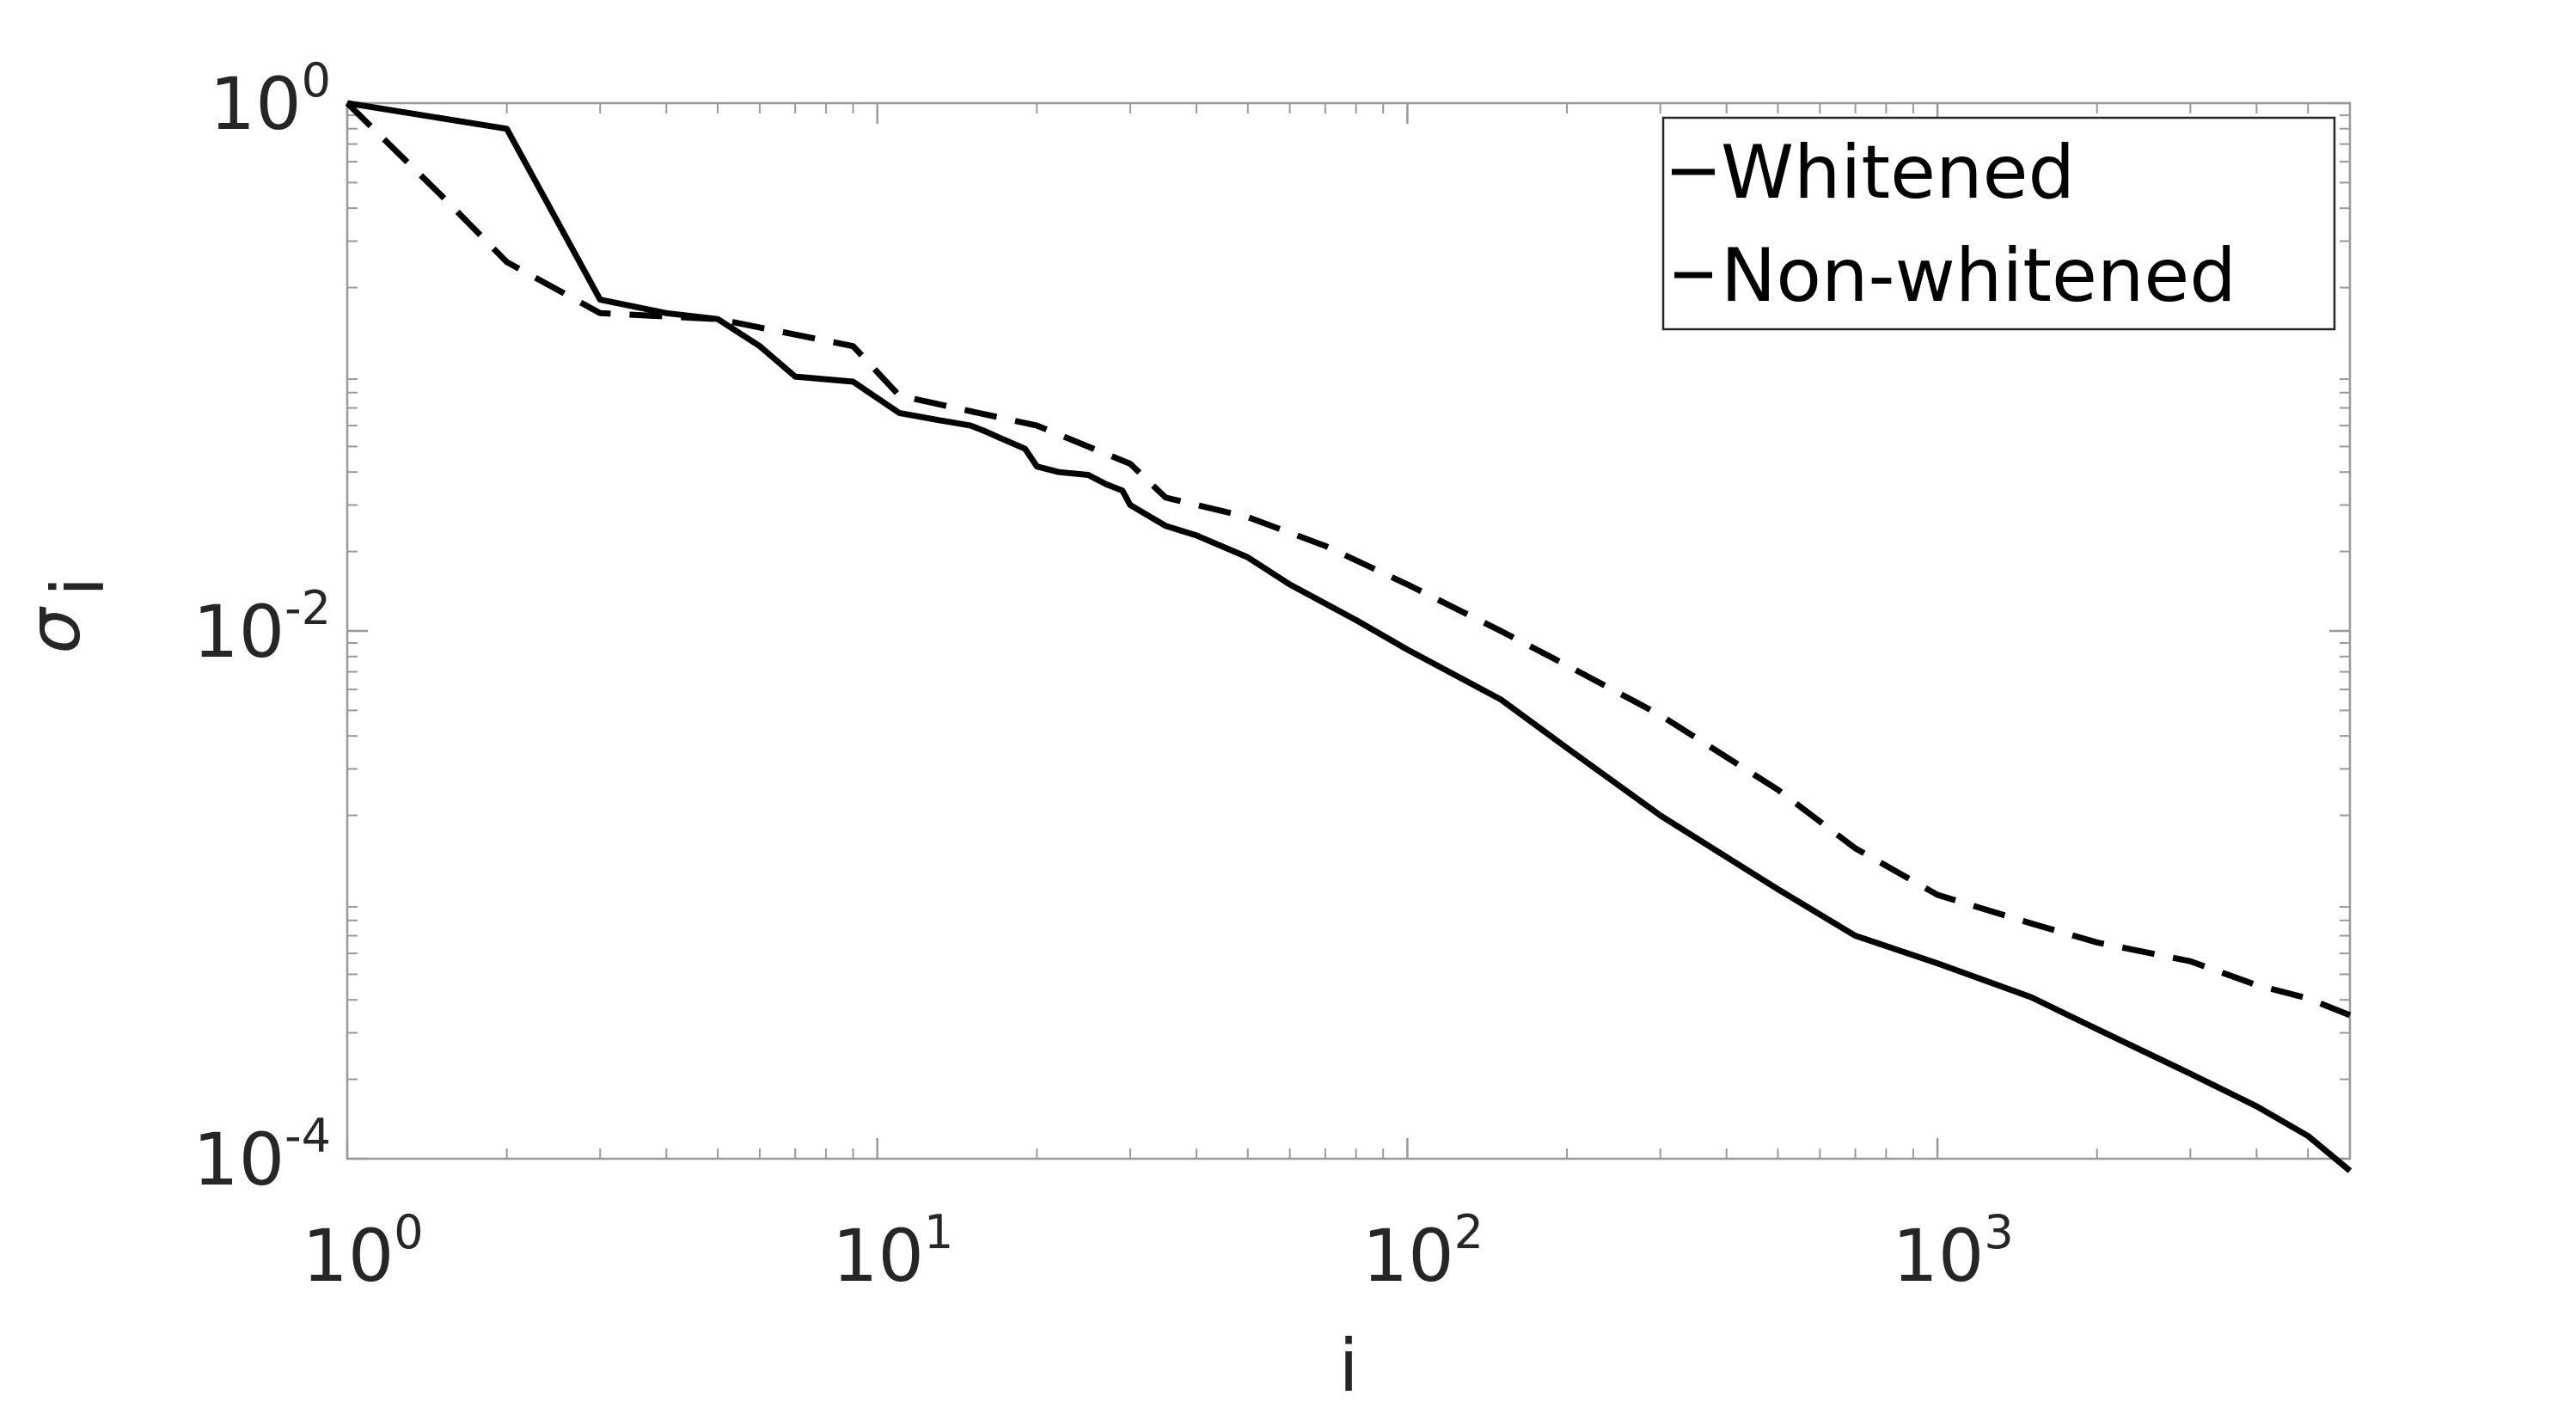 This screenshot has width=2576, height=1402. Describe the element at coordinates (1978, 276) in the screenshot. I see `legend-label-non-whitened: Non-whitened` at that location.